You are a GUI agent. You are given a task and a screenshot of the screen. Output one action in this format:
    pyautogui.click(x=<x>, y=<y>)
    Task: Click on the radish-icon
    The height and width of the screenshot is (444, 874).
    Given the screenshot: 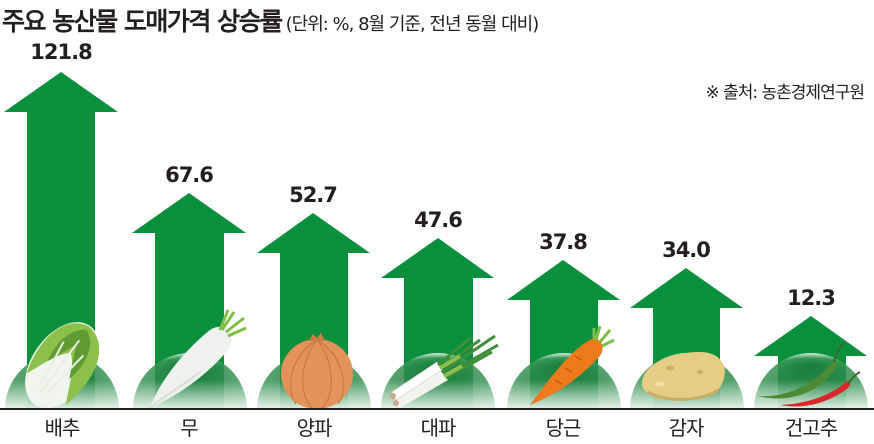 What is the action you would take?
    pyautogui.click(x=198, y=359)
    